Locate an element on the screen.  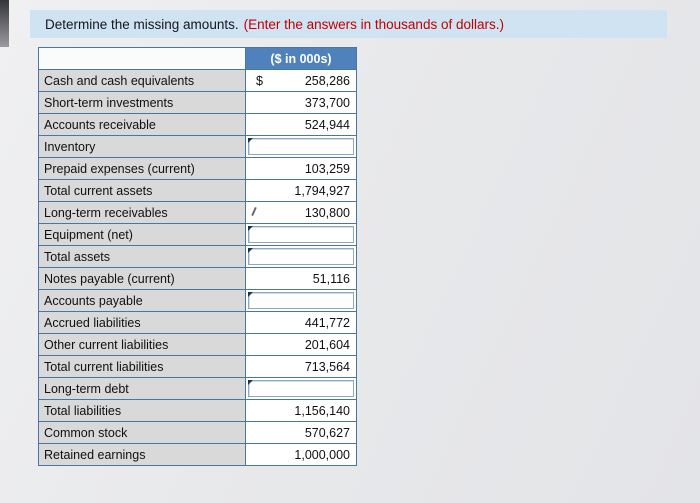
table-row: Other current liabilities 201,604 is located at coordinates (197, 344).